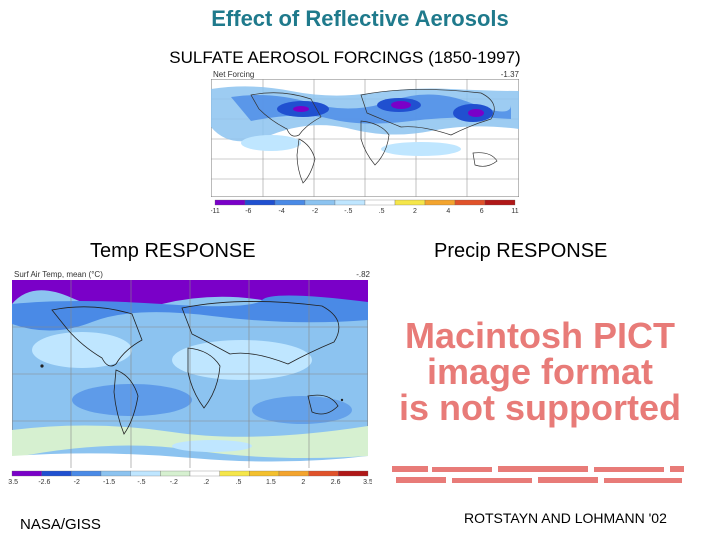 The width and height of the screenshot is (720, 540). Describe the element at coordinates (540, 407) in the screenshot. I see `pict-line-3: is not supported` at that location.